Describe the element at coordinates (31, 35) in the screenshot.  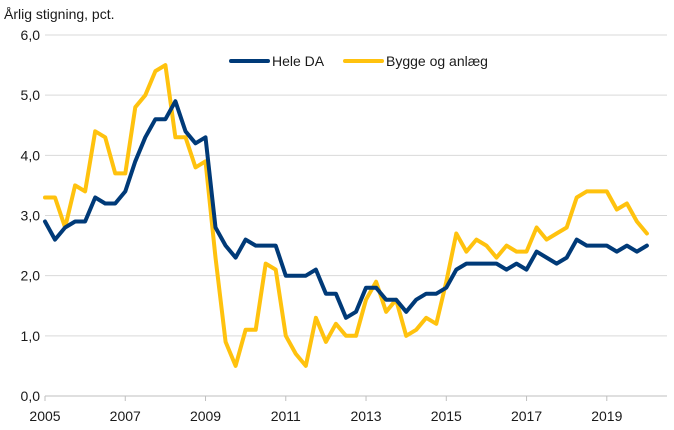
I see `y-tick-label: 6,0` at that location.